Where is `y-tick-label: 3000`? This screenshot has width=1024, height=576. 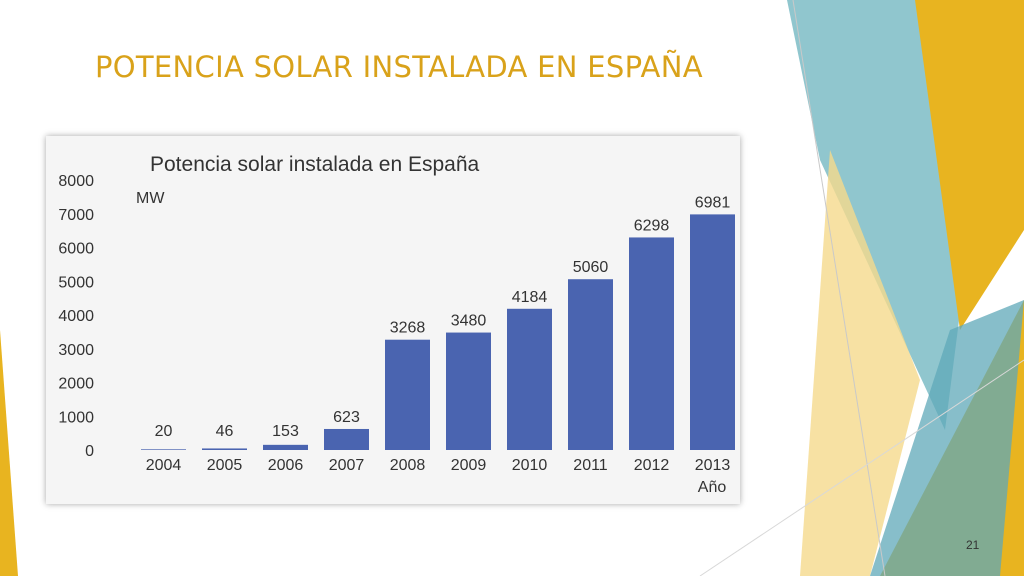
y-tick-label: 3000 is located at coordinates (76, 350).